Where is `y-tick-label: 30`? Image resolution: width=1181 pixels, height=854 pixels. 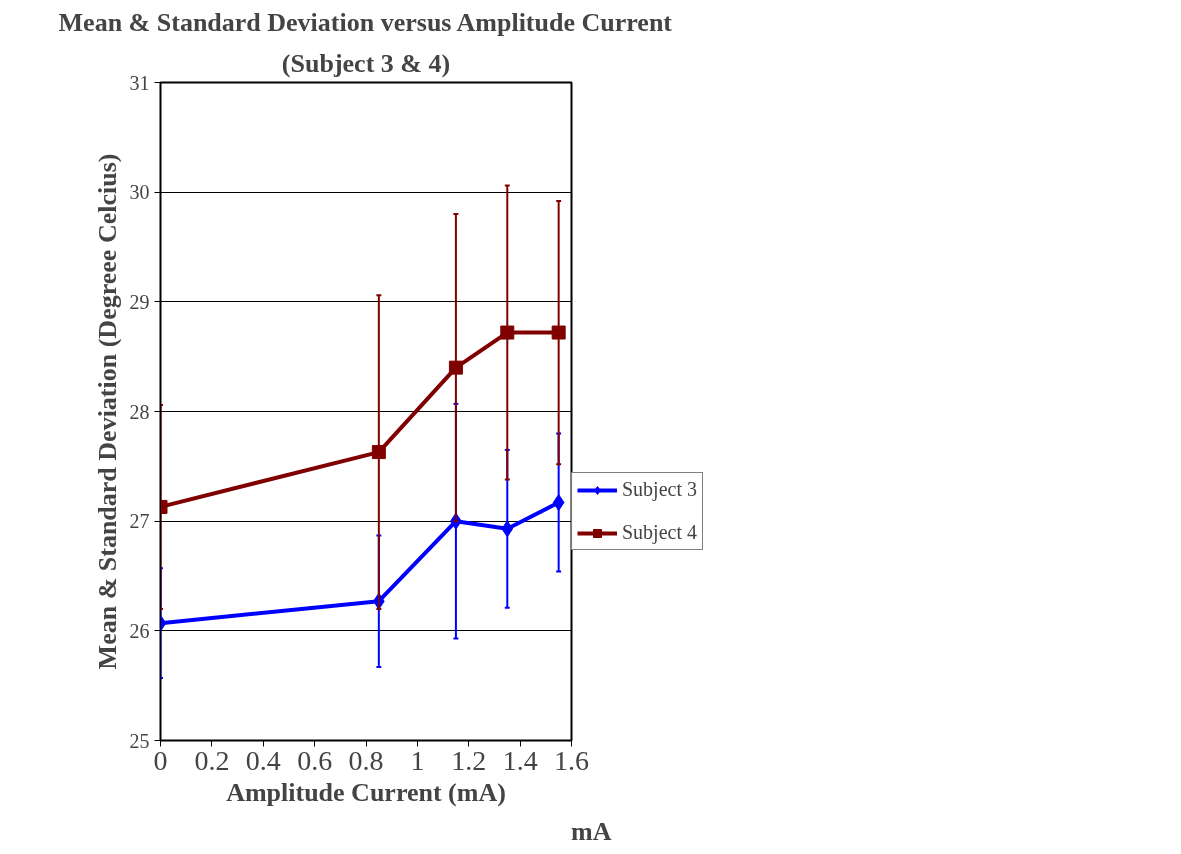
y-tick-label: 30 is located at coordinates (139, 192).